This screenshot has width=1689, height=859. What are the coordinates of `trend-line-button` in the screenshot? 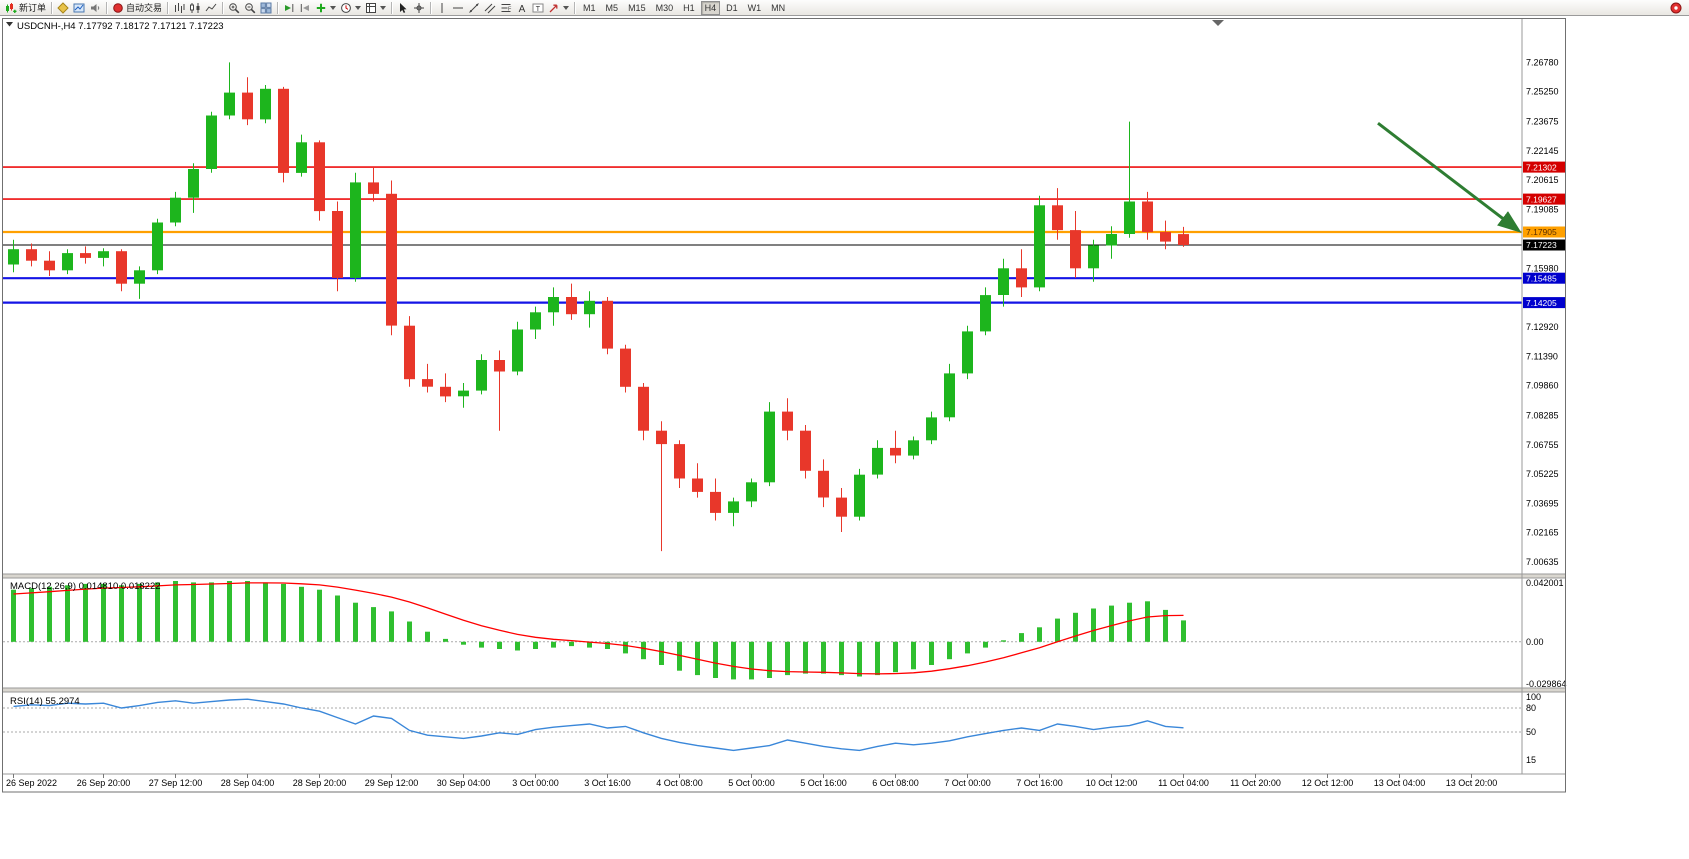 It's located at (474, 8).